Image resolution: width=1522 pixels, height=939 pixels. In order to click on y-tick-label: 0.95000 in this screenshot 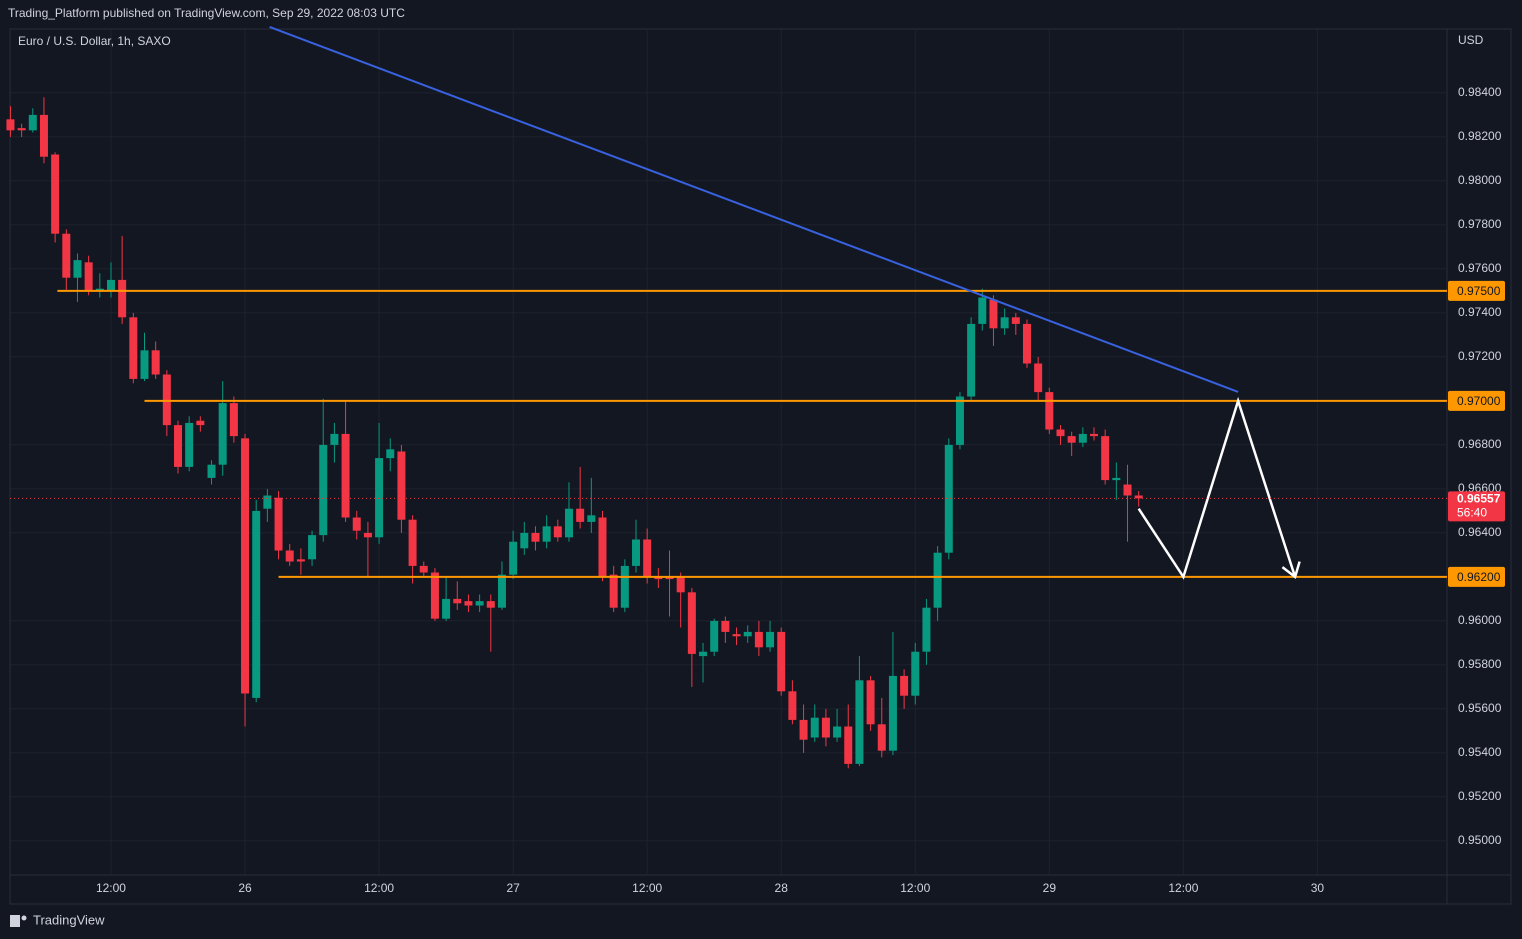, I will do `click(1480, 840)`.